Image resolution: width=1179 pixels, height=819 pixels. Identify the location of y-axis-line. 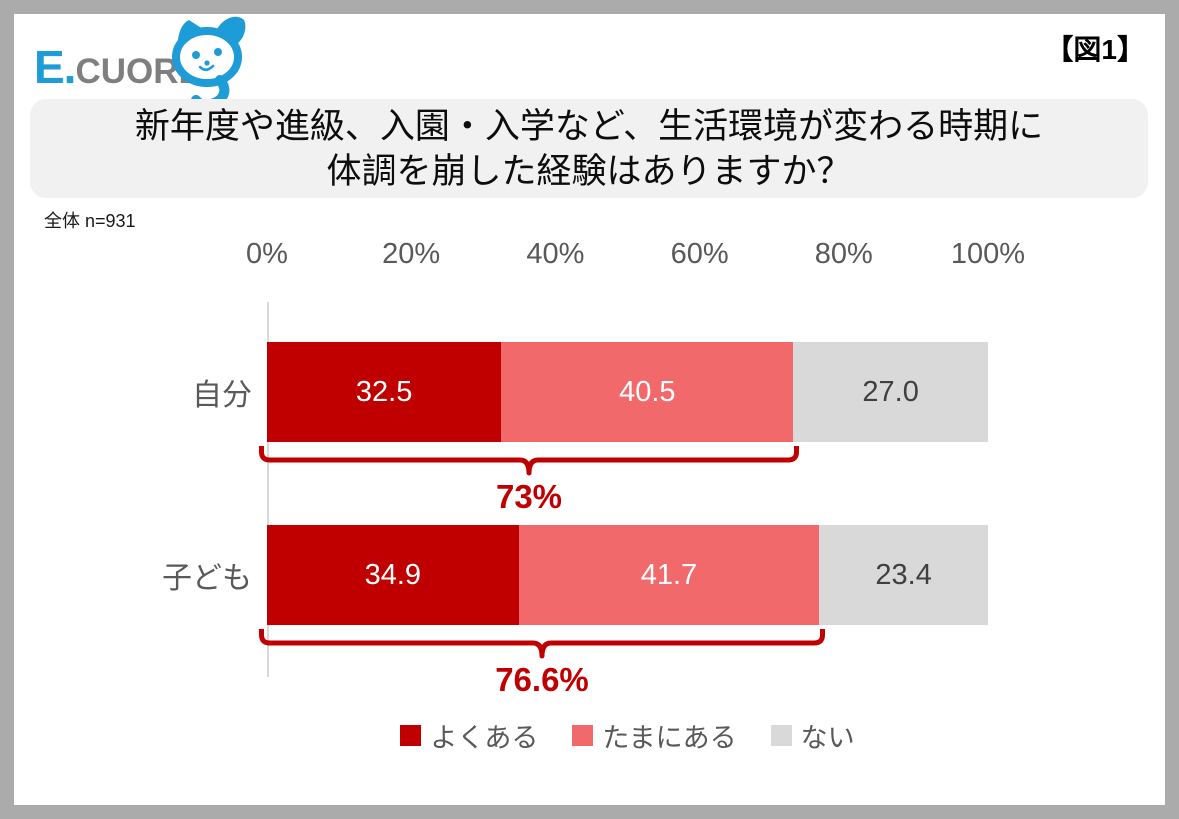
(268, 489).